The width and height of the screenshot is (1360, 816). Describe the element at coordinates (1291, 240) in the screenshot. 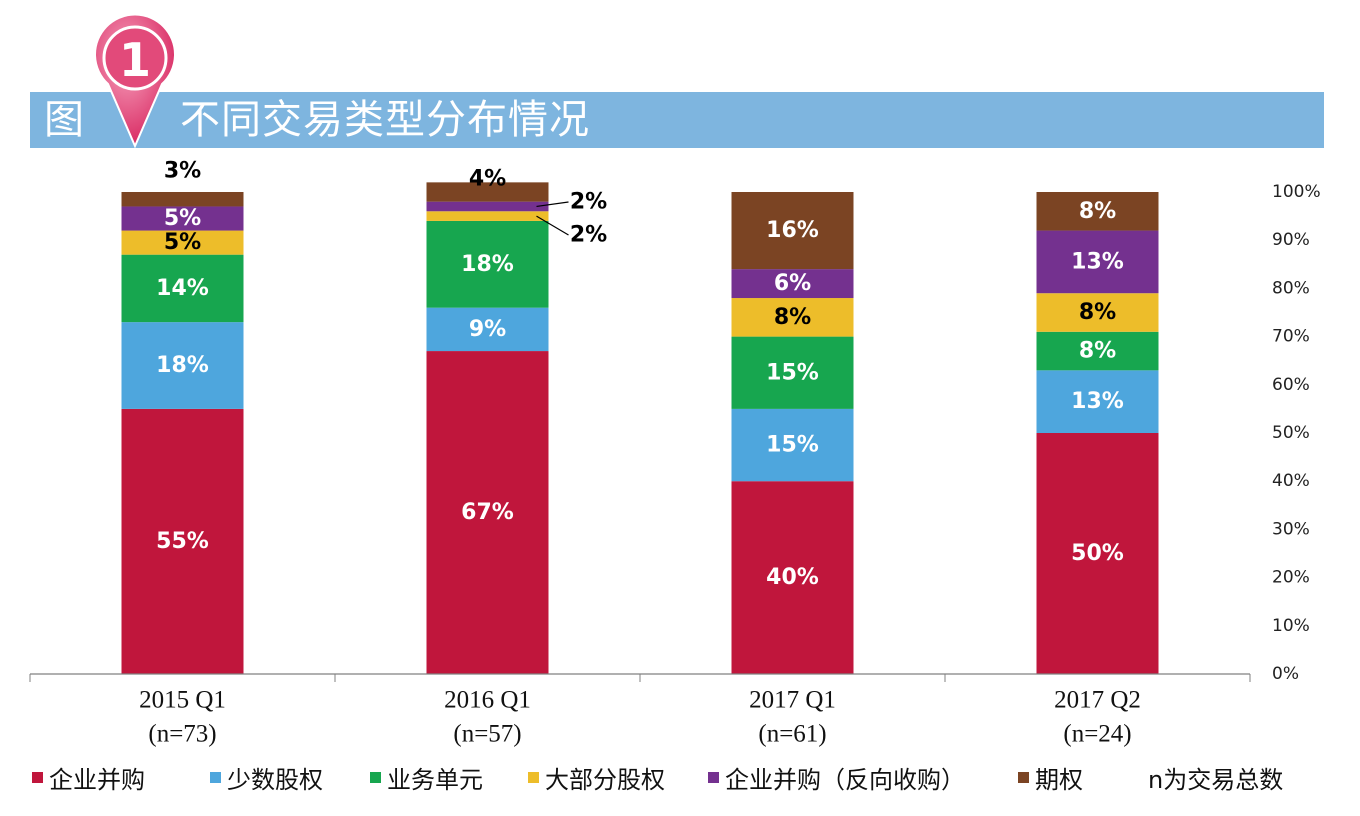

I see `y-tick-label: 90%` at that location.